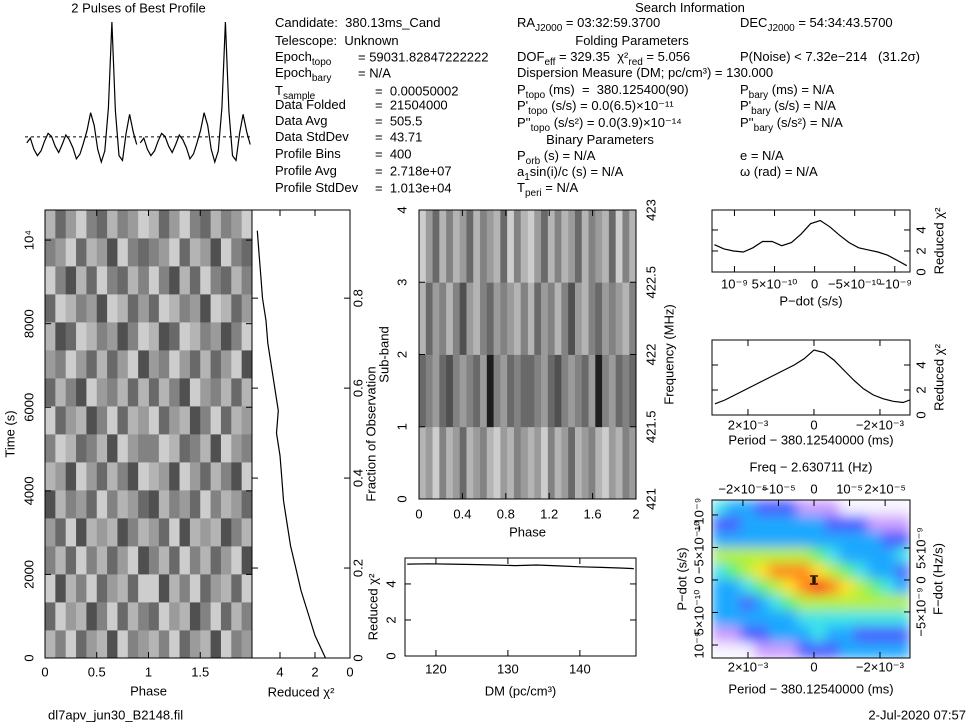 Image resolution: width=971 pixels, height=724 pixels. What do you see at coordinates (570, 173) in the screenshot?
I see `info-line: a1sin(i)/c (s) = N/A` at bounding box center [570, 173].